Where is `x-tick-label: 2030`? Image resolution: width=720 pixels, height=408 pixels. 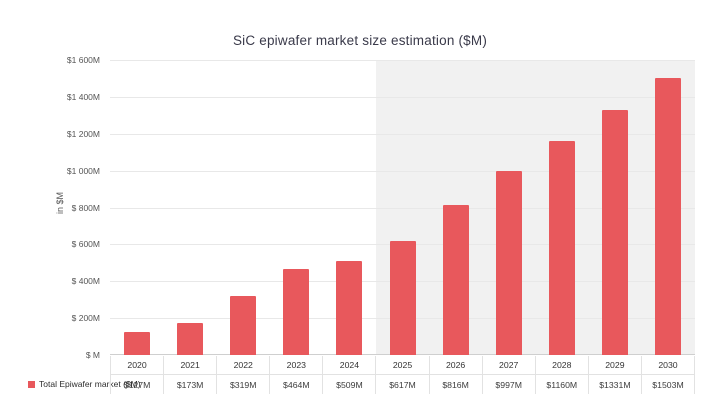 x-tick-label: 2030 is located at coordinates (669, 365).